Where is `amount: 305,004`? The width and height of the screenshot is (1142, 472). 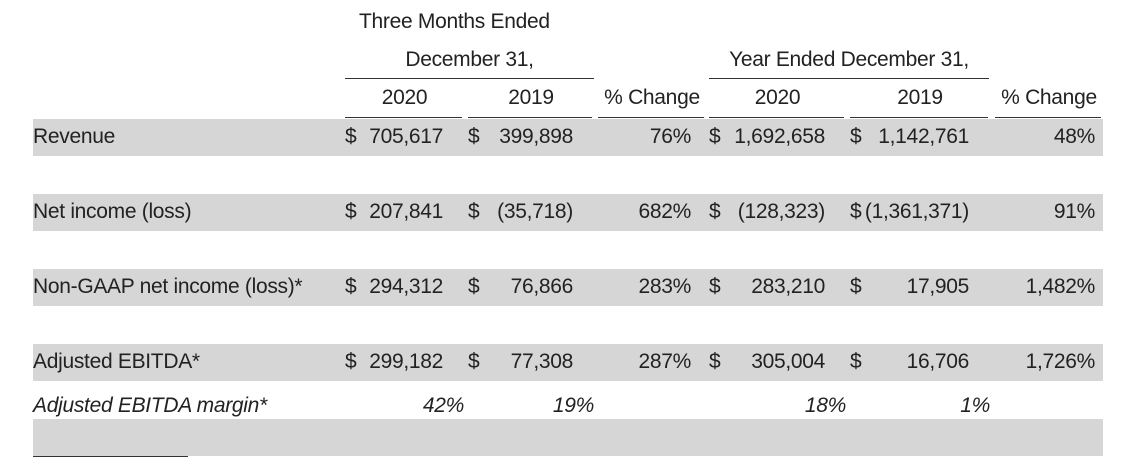 amount: 305,004 is located at coordinates (788, 361).